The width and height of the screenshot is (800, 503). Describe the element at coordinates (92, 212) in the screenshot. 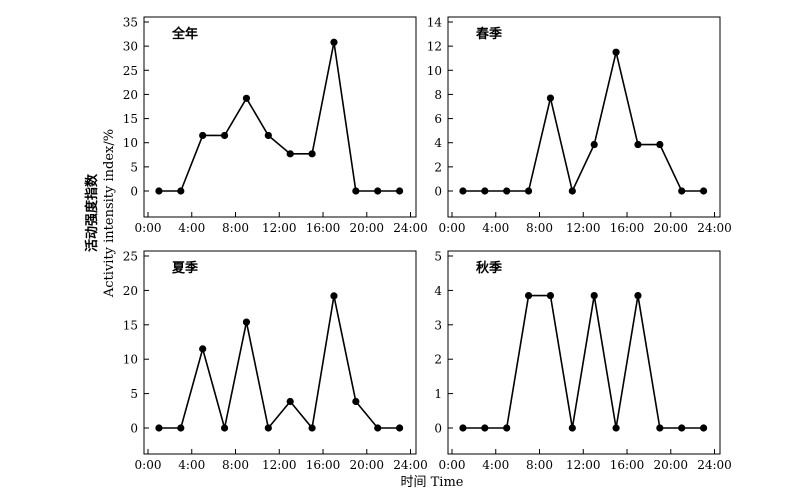

I see `y-axis-label-cn: 活动强度指数` at that location.